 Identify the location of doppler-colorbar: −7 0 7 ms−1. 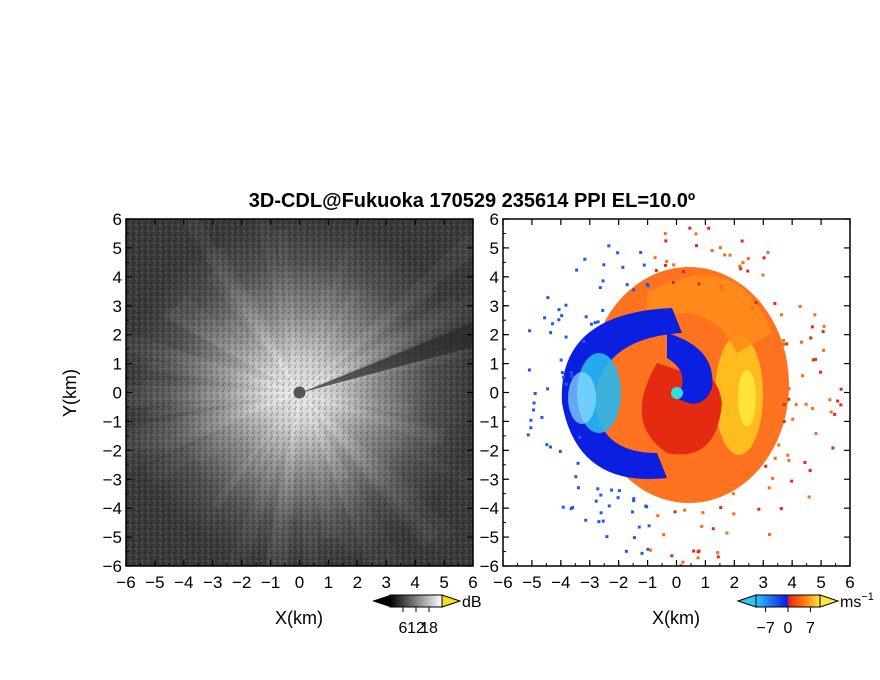
(805, 614).